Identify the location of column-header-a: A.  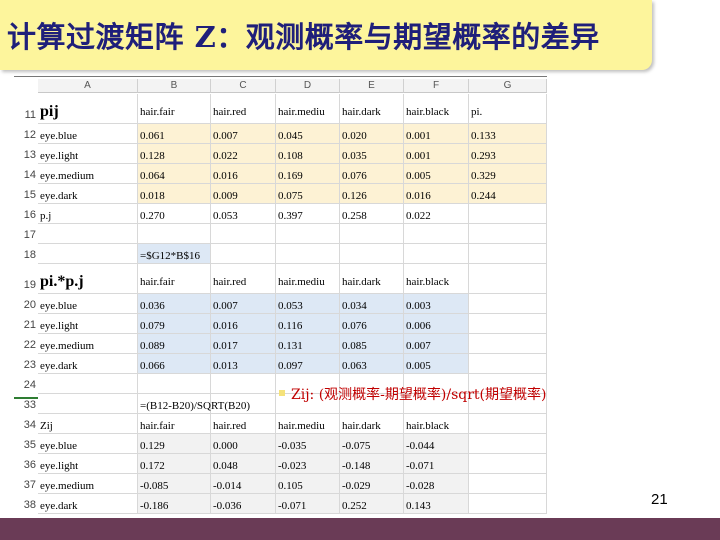
(88, 86).